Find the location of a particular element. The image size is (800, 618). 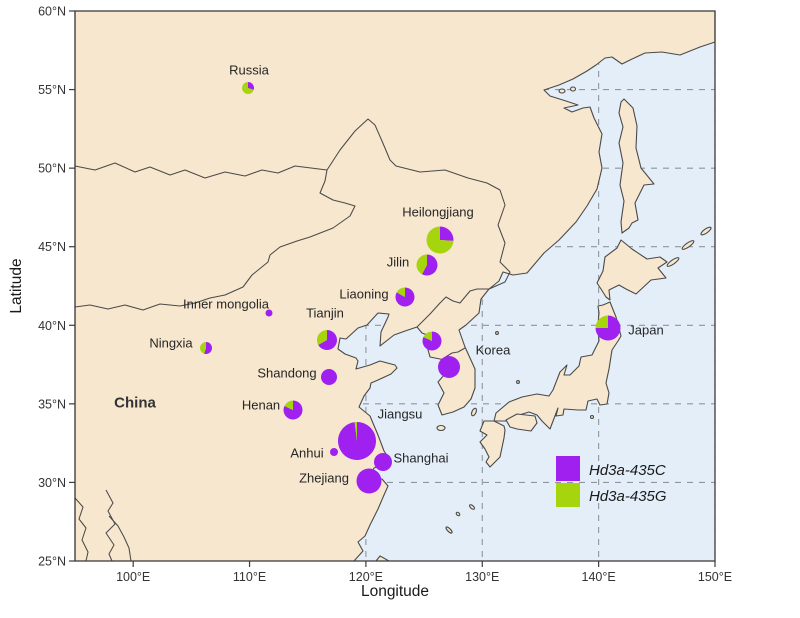

pie-zhejiang is located at coordinates (369, 481).